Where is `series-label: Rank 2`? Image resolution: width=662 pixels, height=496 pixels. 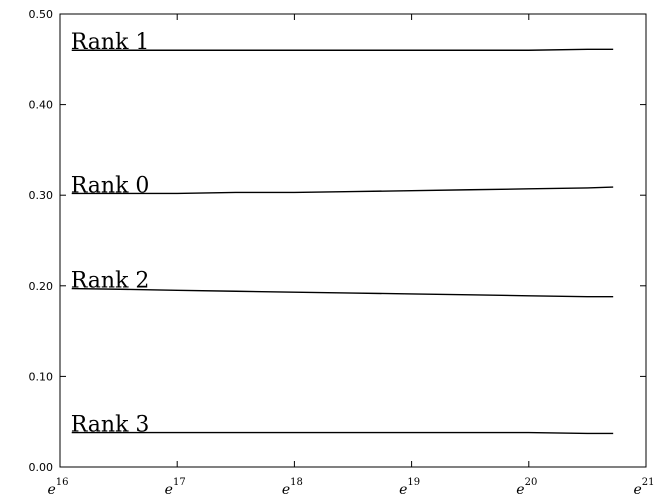
series-label: Rank 2 is located at coordinates (110, 281).